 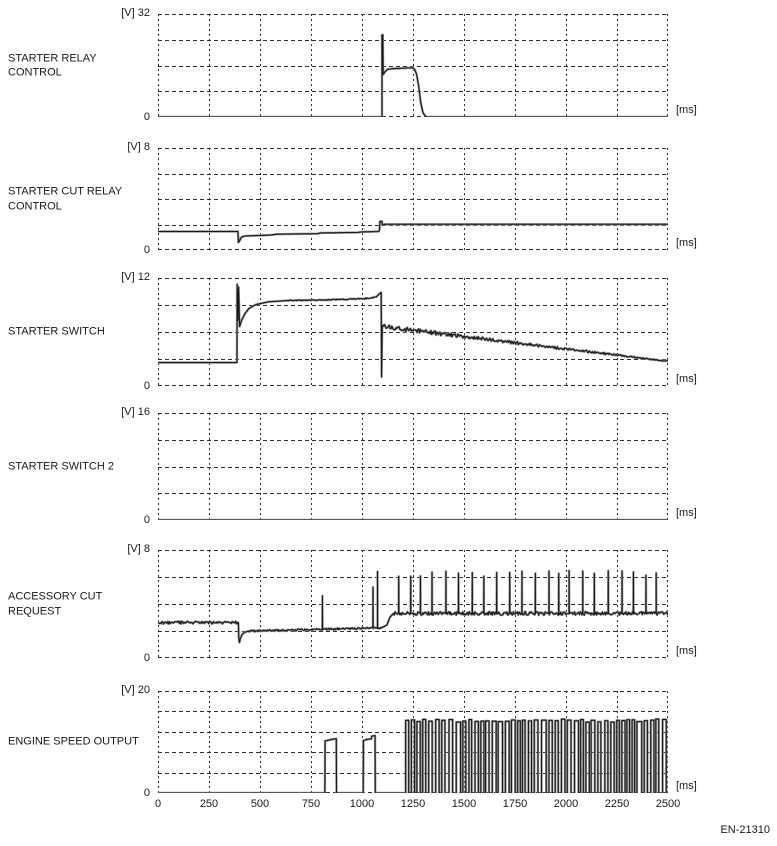 I want to click on x-tick-label: 1500, so click(x=464, y=804).